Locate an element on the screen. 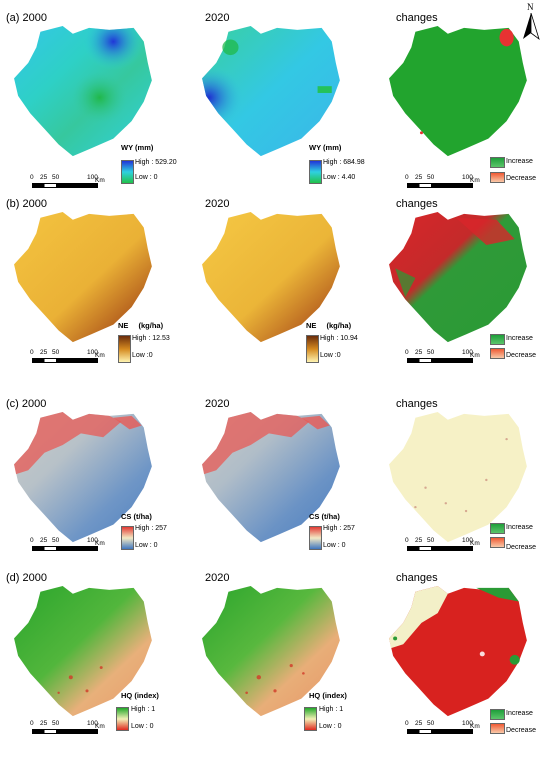 The image size is (550, 758). legend-high-2020: High : 257 is located at coordinates (339, 528).